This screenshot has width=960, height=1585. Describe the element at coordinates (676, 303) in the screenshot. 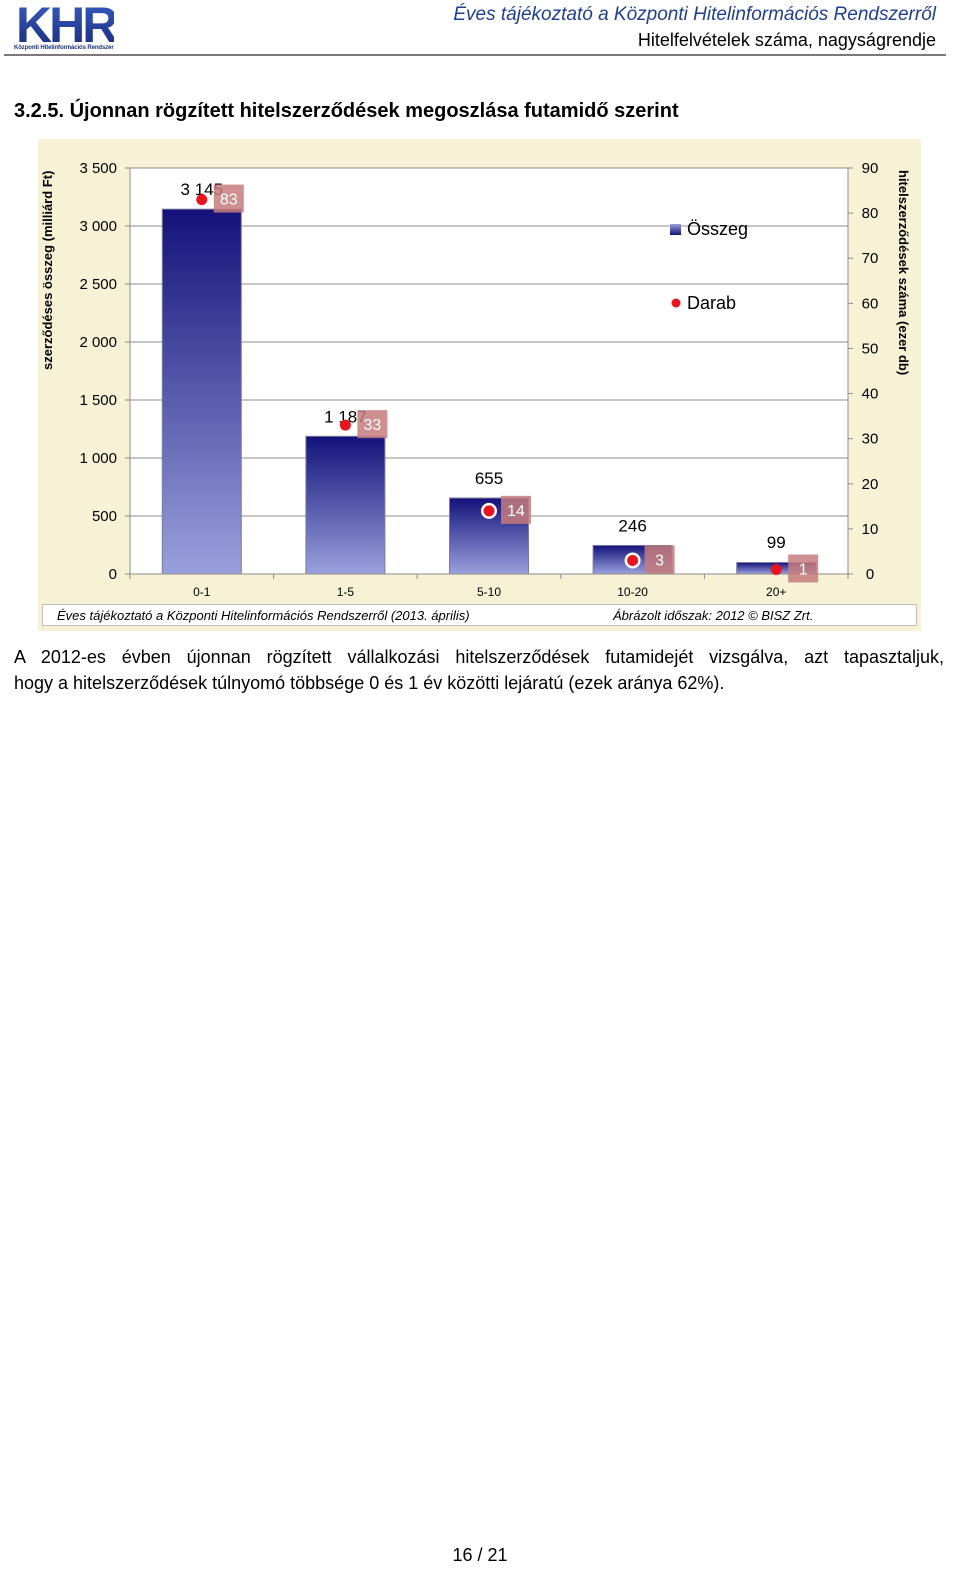

I see `legend-marker-count` at that location.